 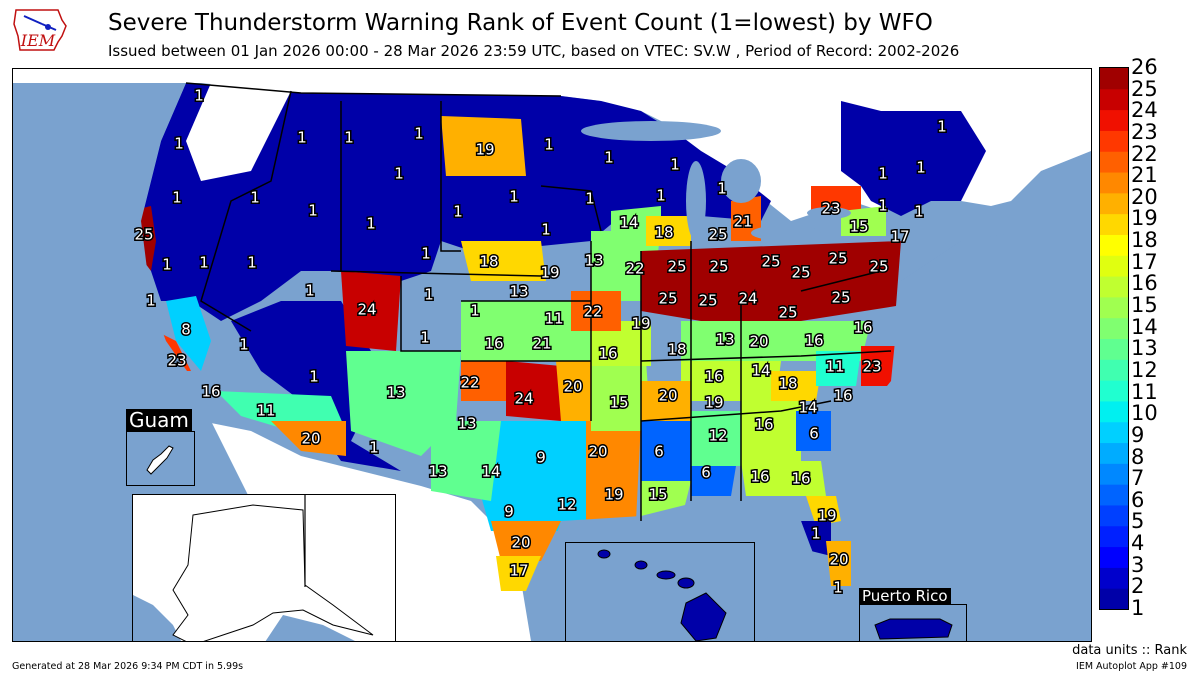 I want to click on wfo-rank-label: 22, so click(x=634, y=269).